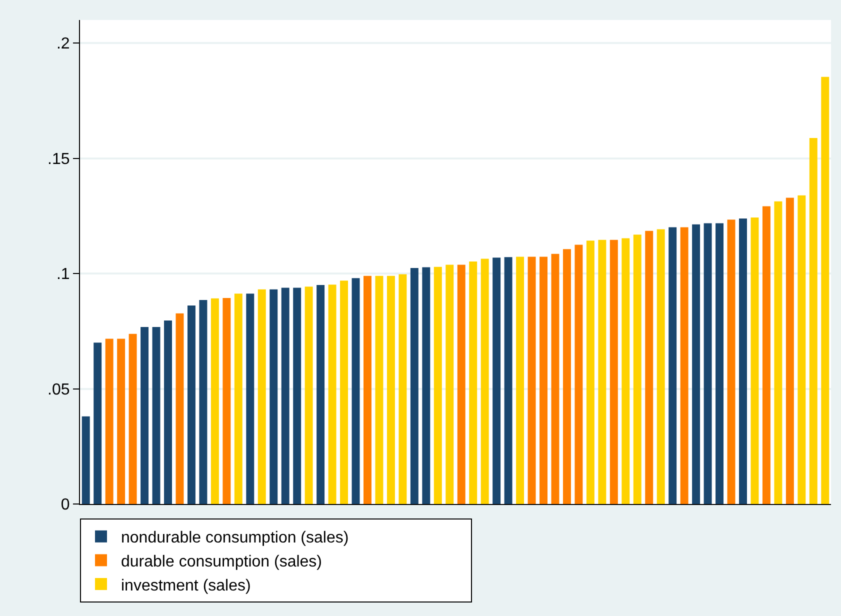  What do you see at coordinates (63, 44) in the screenshot?
I see `y-tick-label: .2` at bounding box center [63, 44].